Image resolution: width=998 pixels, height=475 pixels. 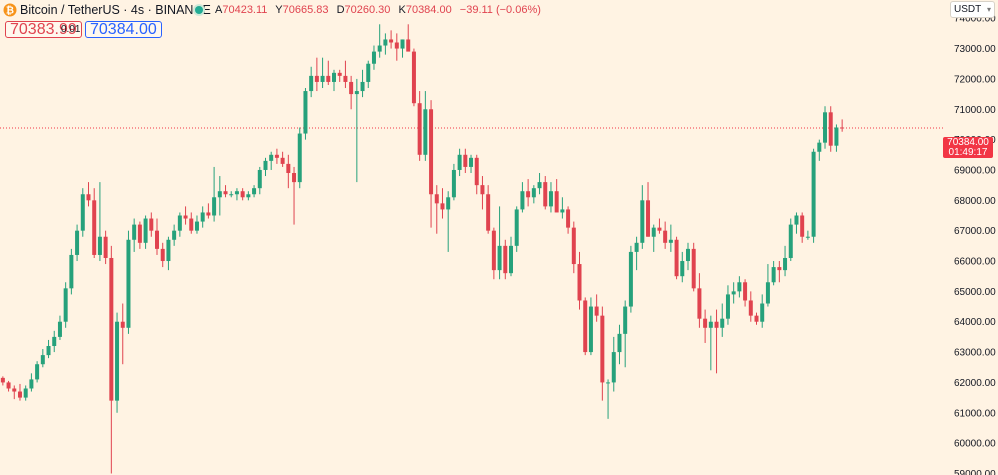 What do you see at coordinates (975, 19) in the screenshot?
I see `price-axis-label: 74000.00` at bounding box center [975, 19].